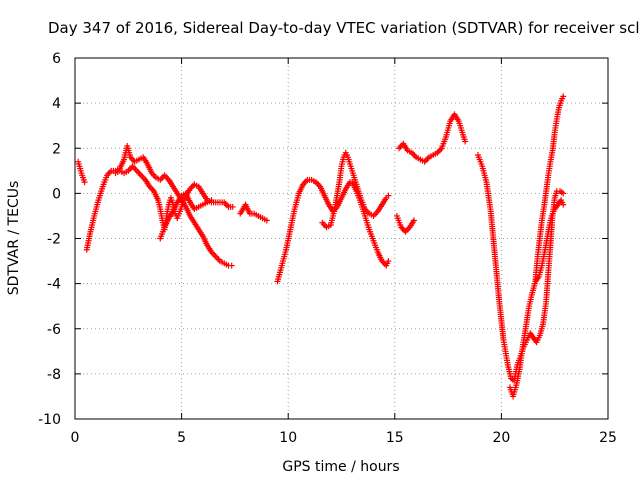 The image size is (640, 480). What do you see at coordinates (288, 438) in the screenshot?
I see `x-tick-label: 10` at bounding box center [288, 438].